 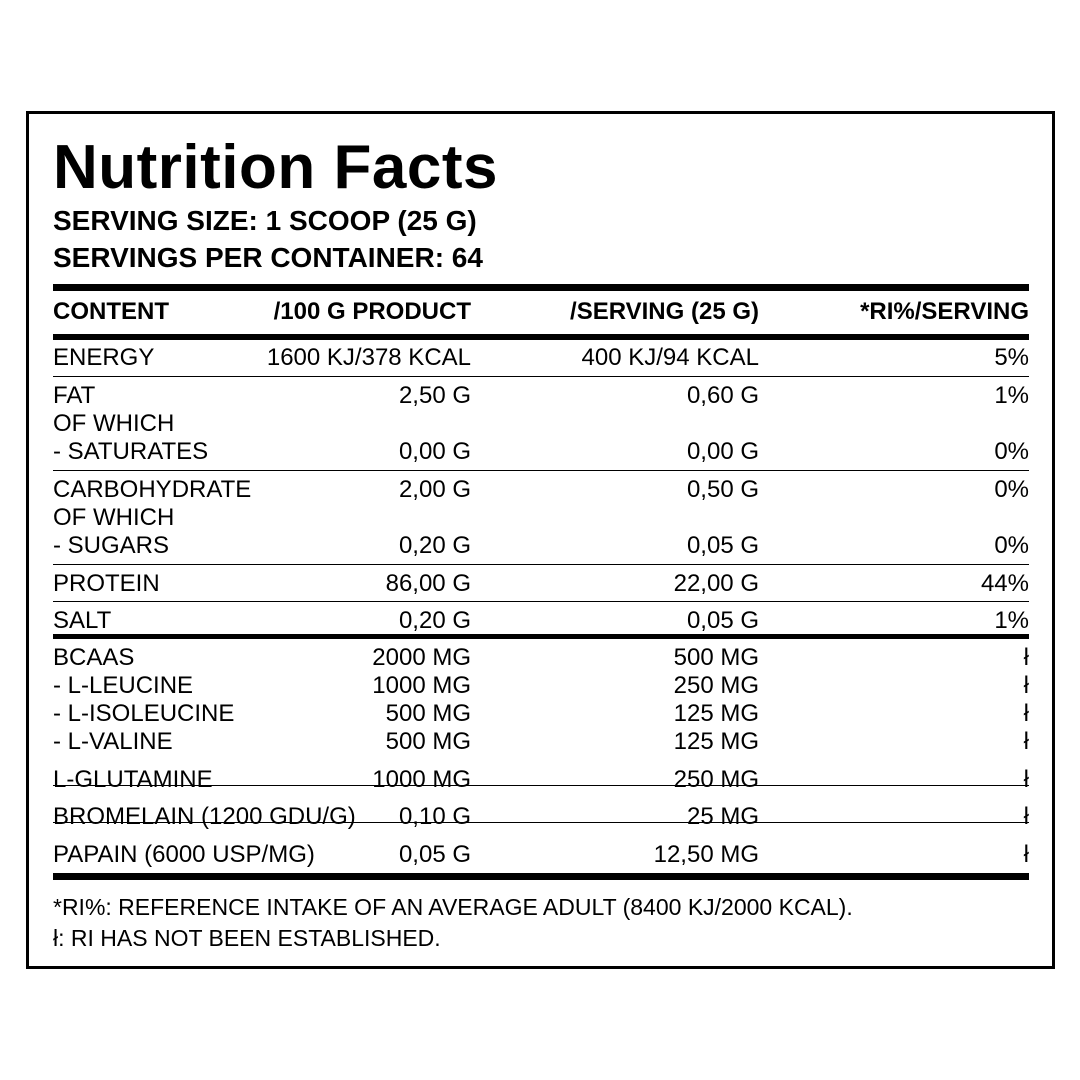 I want to click on nutrient-name: L-GLUTAMINE, so click(x=133, y=779).